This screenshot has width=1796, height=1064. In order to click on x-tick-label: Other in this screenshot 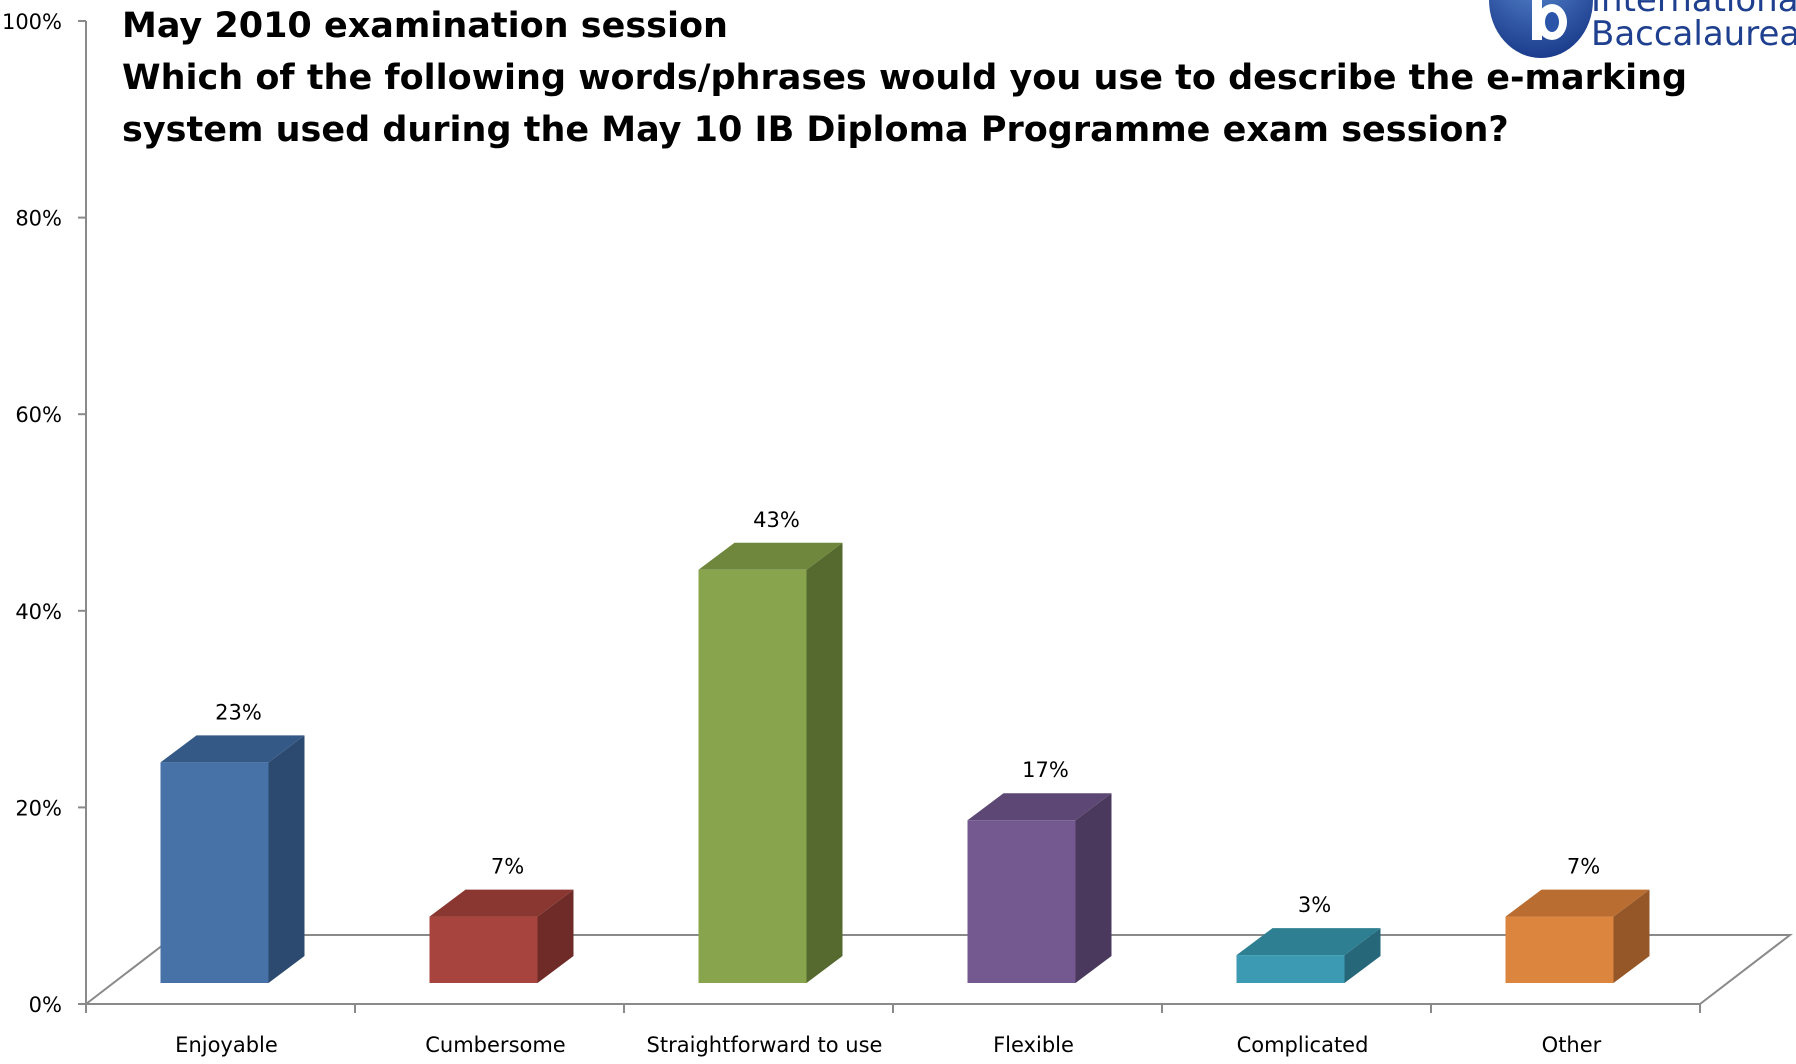, I will do `click(1572, 1045)`.